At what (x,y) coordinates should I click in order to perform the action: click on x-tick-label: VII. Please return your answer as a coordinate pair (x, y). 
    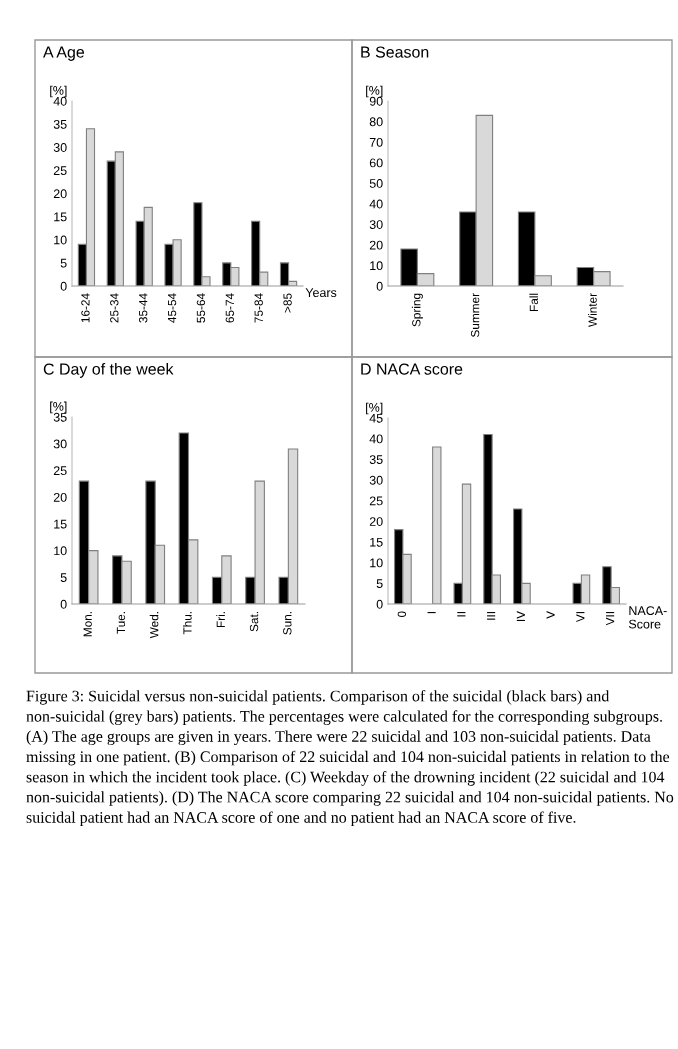
    Looking at the image, I should click on (610, 619).